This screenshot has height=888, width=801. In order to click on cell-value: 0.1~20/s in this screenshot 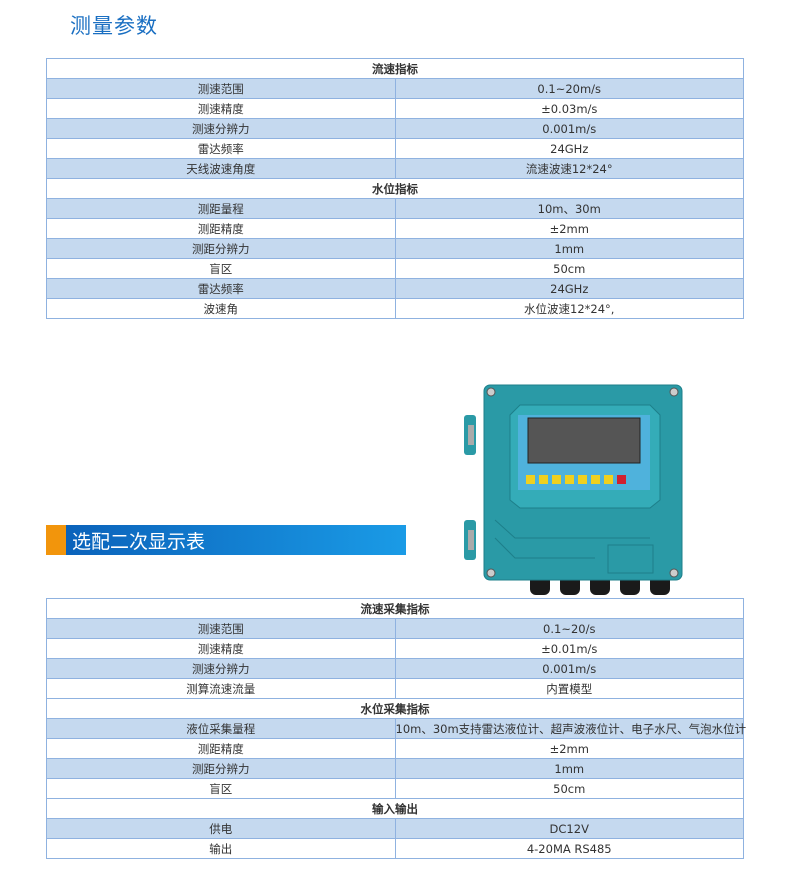, I will do `click(569, 628)`.